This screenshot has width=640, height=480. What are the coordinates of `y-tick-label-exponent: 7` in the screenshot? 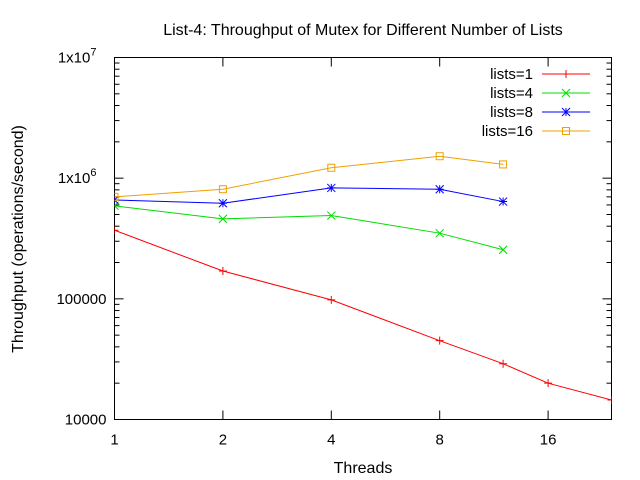 It's located at (93, 53).